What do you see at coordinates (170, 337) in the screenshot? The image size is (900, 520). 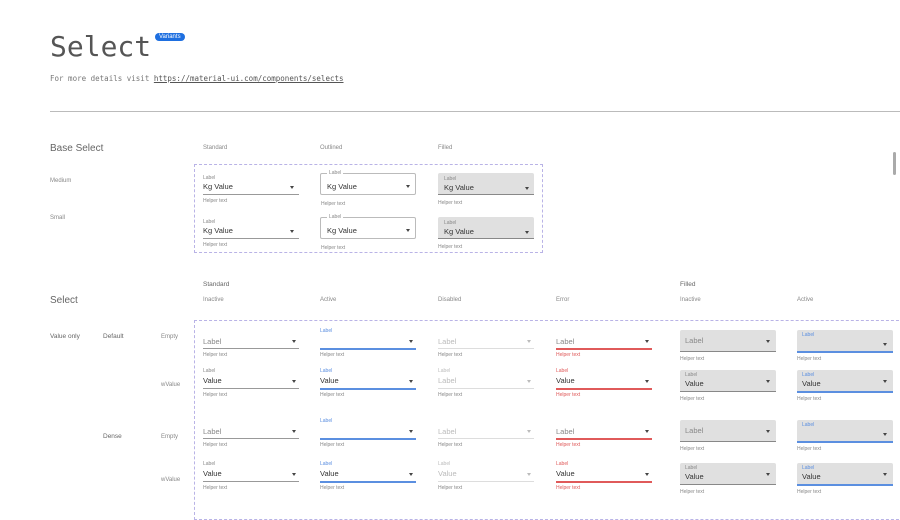 I see `state-empty: Empty` at bounding box center [170, 337].